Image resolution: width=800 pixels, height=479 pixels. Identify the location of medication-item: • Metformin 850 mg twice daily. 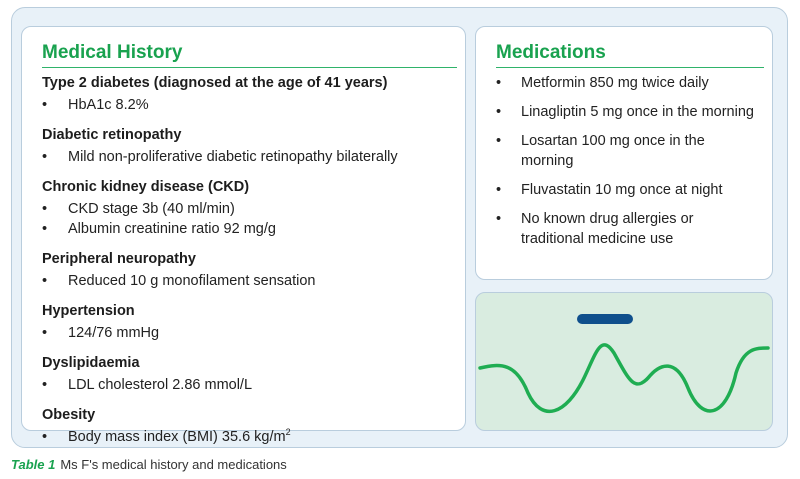
(602, 83).